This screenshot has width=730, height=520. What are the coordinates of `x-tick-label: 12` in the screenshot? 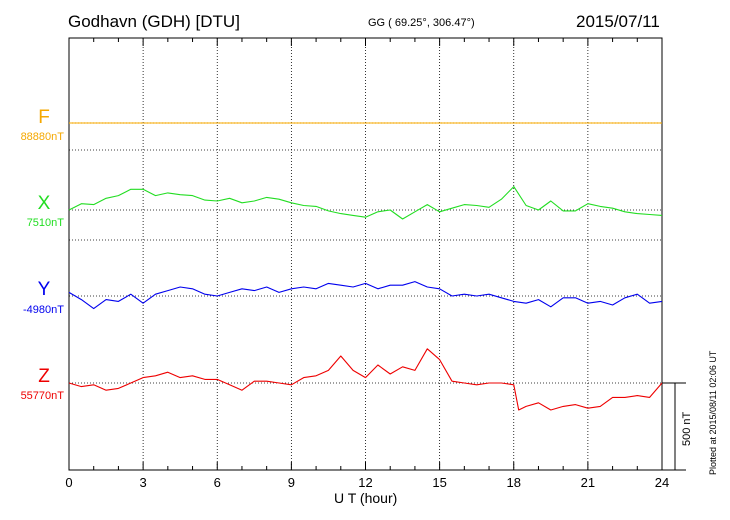 It's located at (365, 482).